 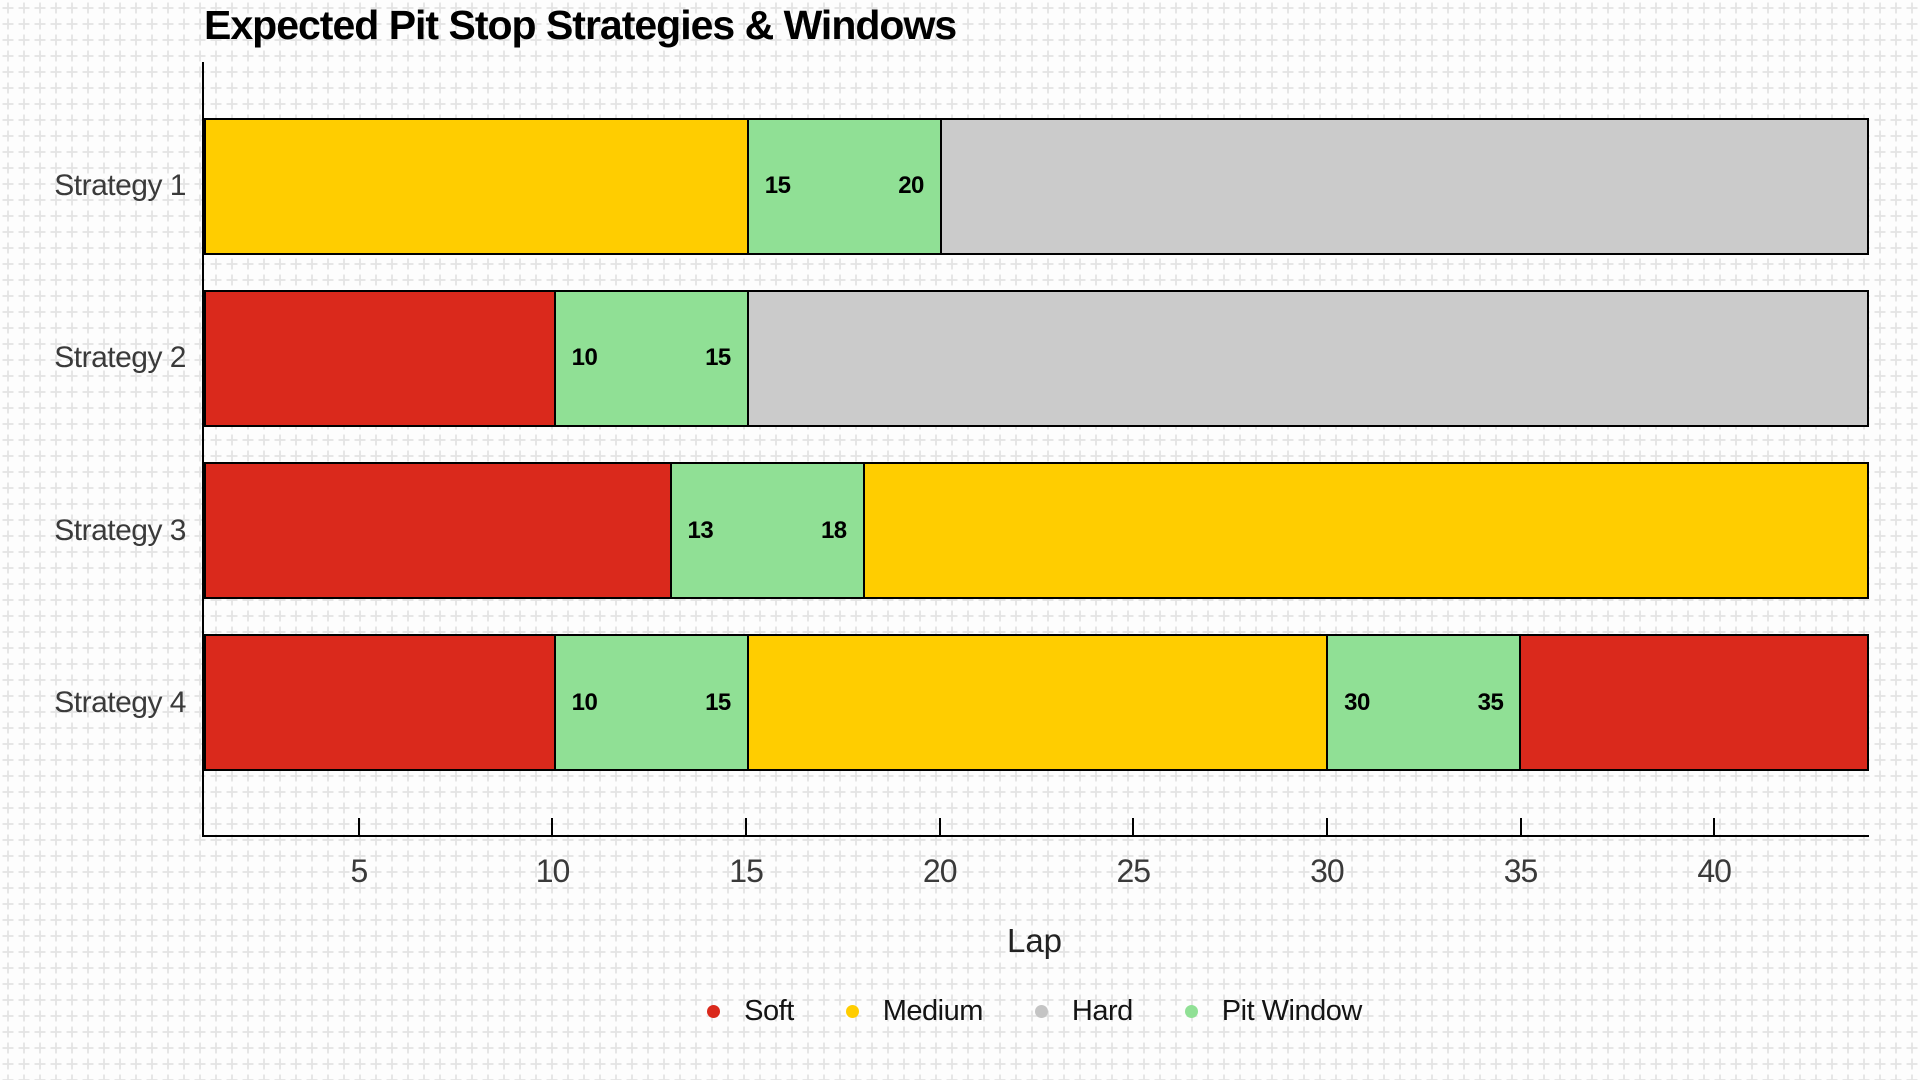 I want to click on pit-window-end-label: 35, so click(x=1490, y=702).